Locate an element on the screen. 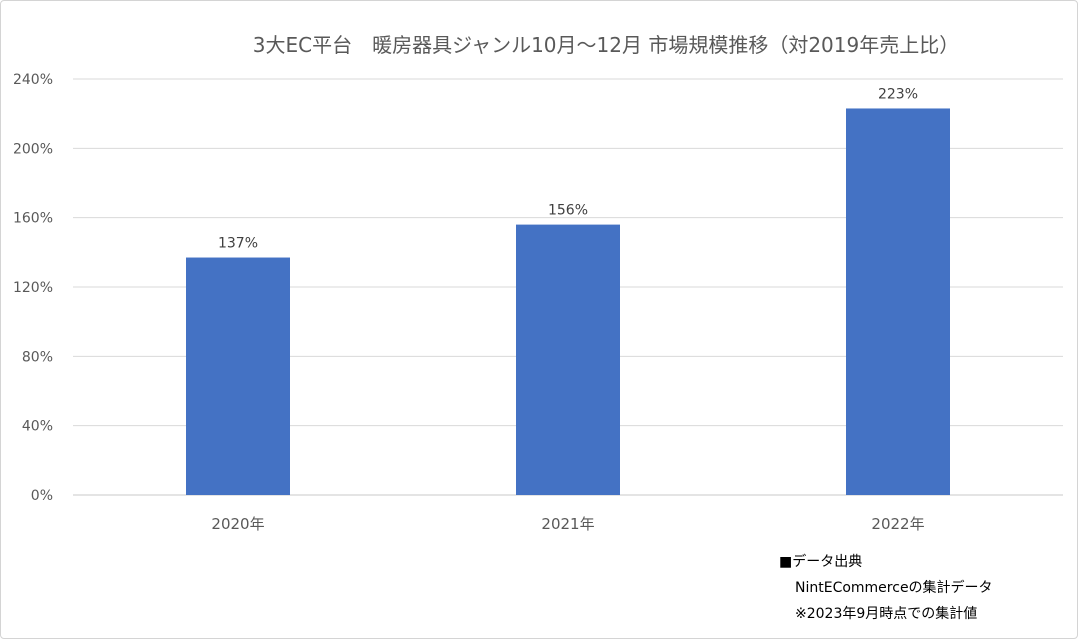 The image size is (1080, 642). x-category-label: 2022年 is located at coordinates (897, 524).